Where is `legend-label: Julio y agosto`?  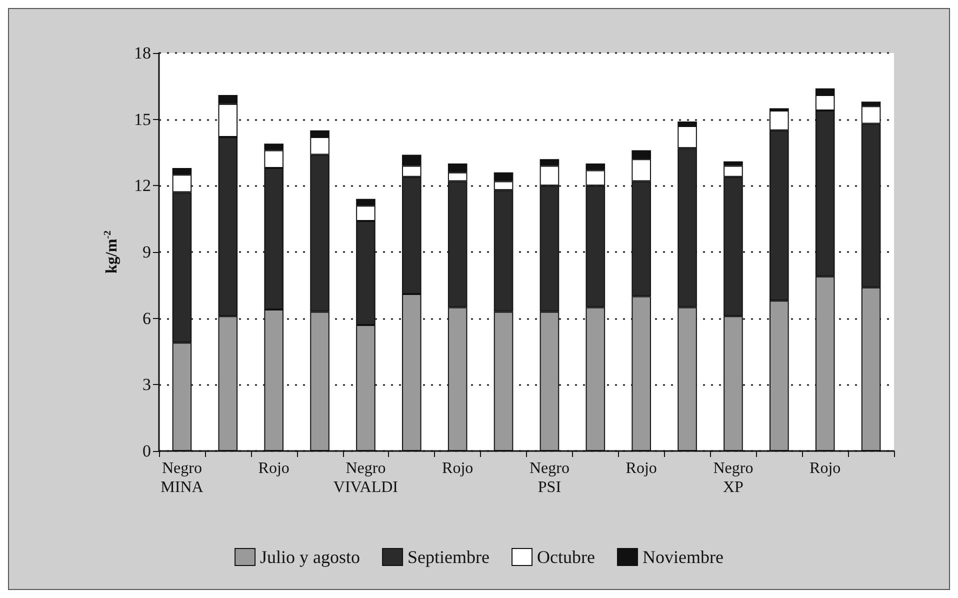
legend-label: Julio y agosto is located at coordinates (310, 557).